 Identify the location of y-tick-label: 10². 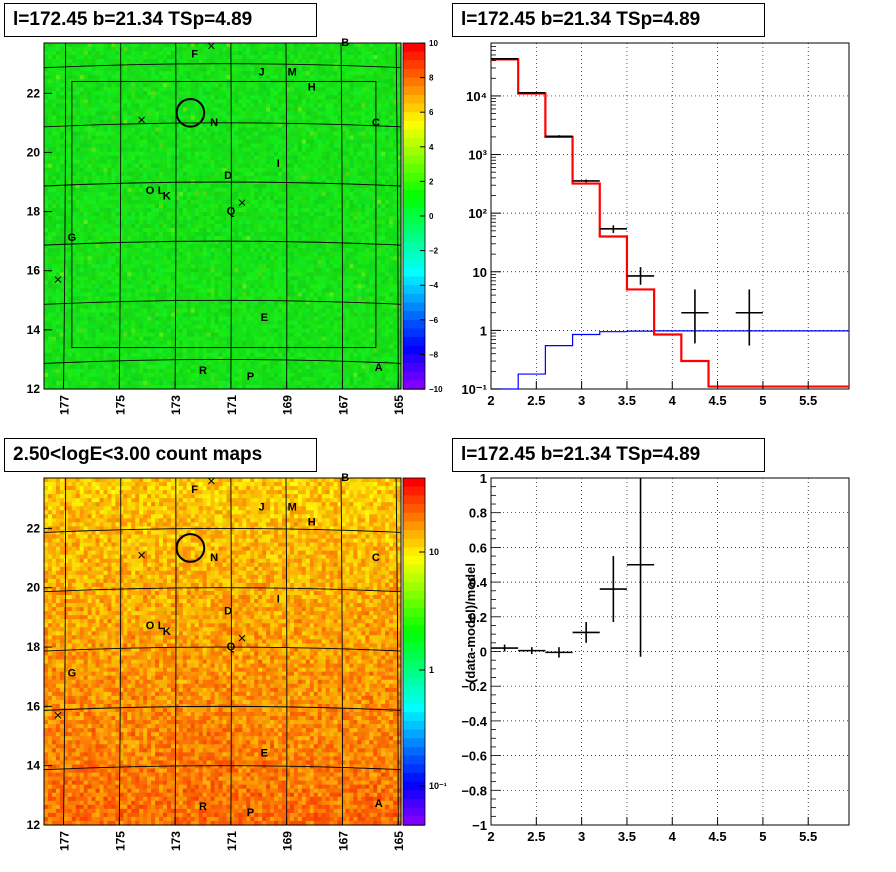
(477, 213).